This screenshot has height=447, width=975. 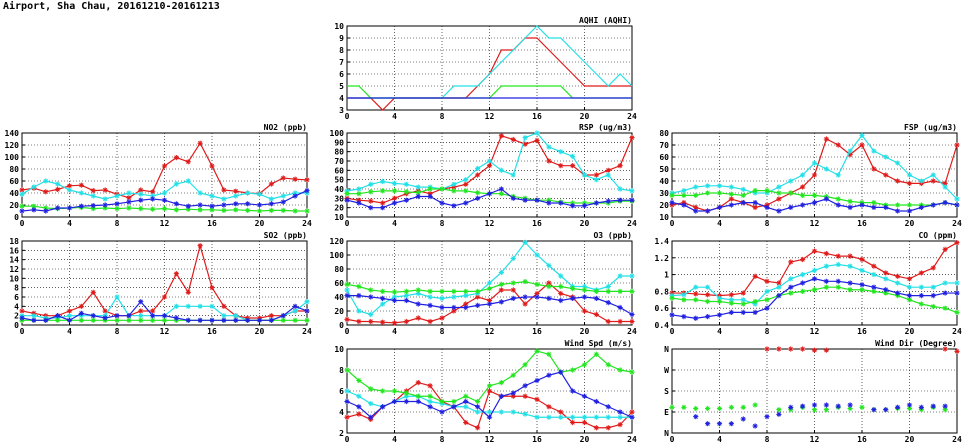 What do you see at coordinates (285, 235) in the screenshot?
I see `chart-title-so2: SO2 (ppb)` at bounding box center [285, 235].